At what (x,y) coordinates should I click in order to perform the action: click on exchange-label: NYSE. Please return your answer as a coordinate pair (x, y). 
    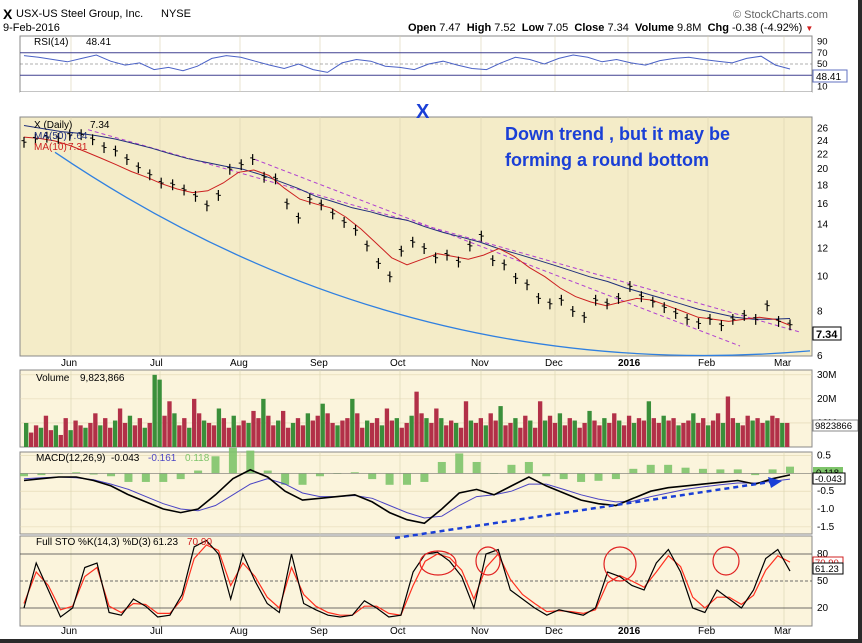
    Looking at the image, I should click on (176, 14).